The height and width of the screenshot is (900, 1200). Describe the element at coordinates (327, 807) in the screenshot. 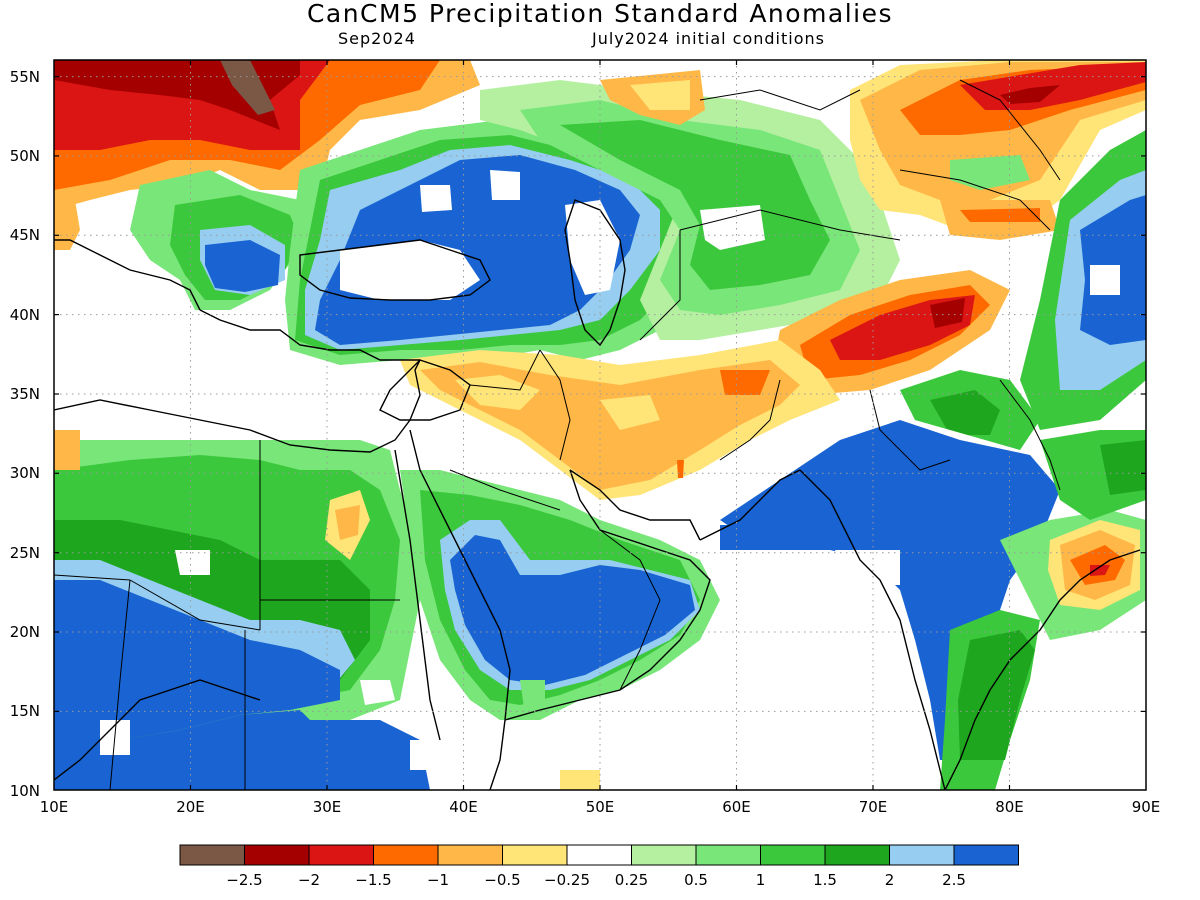

I see `lon-label-30e: 30E` at that location.